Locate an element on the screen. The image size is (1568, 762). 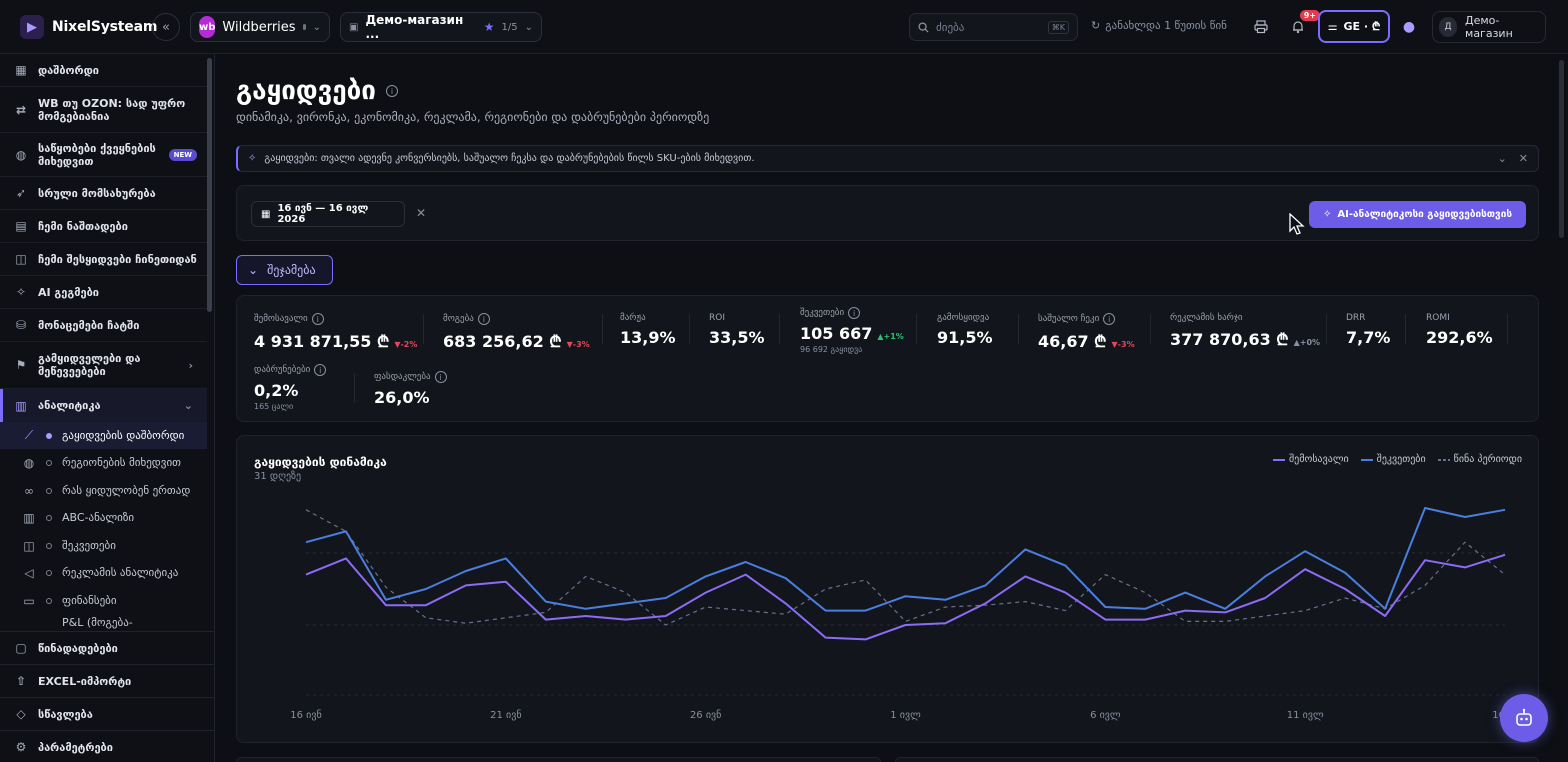
ai-analyst-button: ✧ AI-ანალიტიკოსი გაყიდვებისთვის is located at coordinates (1417, 214).